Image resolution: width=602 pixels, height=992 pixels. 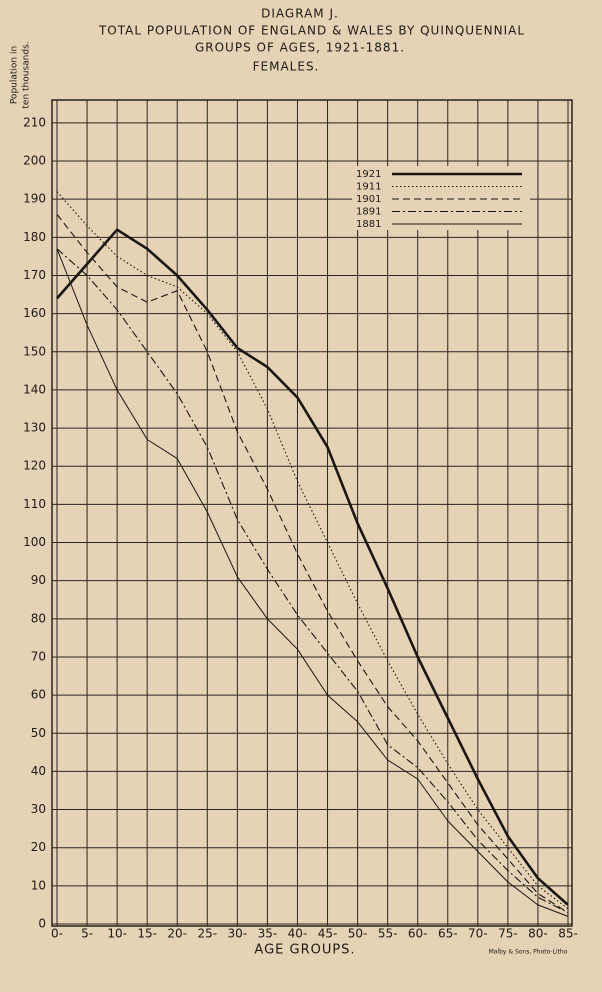 I want to click on y-axis-label: Population in, so click(x=15, y=75).